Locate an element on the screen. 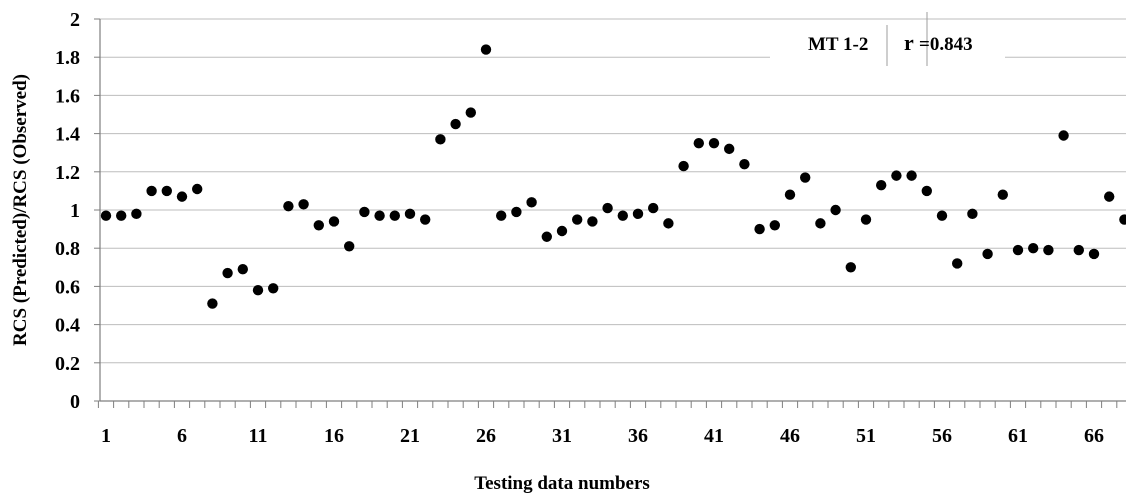 The image size is (1126, 495). y-tick-label: 1.4 is located at coordinates (67, 135).